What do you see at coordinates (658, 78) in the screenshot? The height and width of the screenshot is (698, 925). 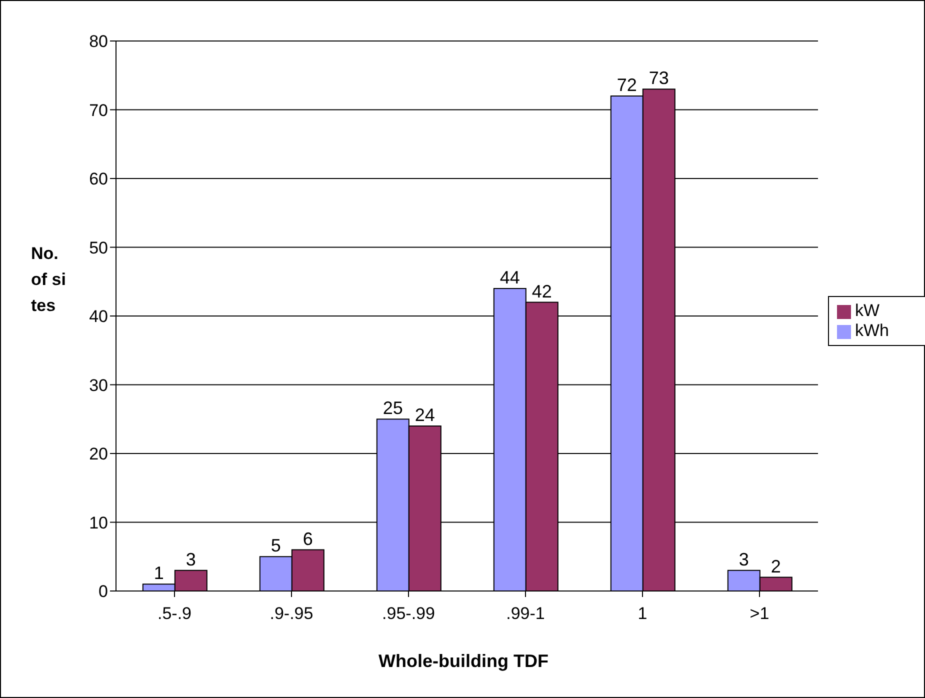 I see `data-label: 73` at bounding box center [658, 78].